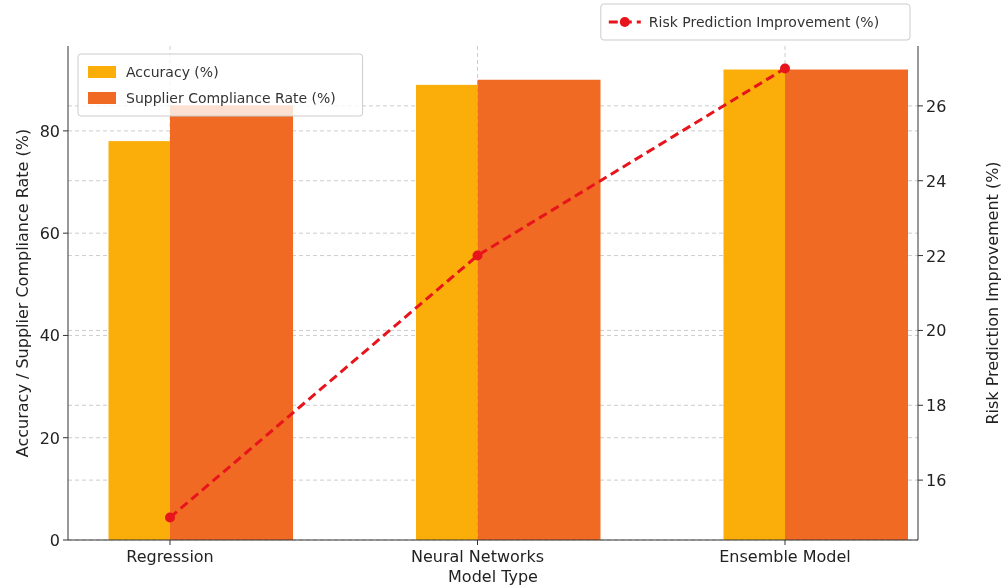 The image size is (1003, 587). I want to click on y-tick-label: 80, so click(49, 131).